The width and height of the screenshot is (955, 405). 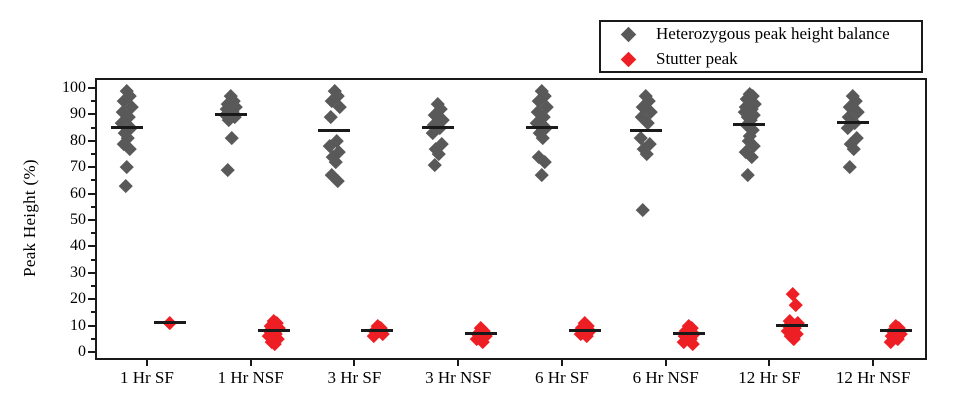 What do you see at coordinates (761, 59) in the screenshot?
I see `legend-item-stutter: Stutter peak` at bounding box center [761, 59].